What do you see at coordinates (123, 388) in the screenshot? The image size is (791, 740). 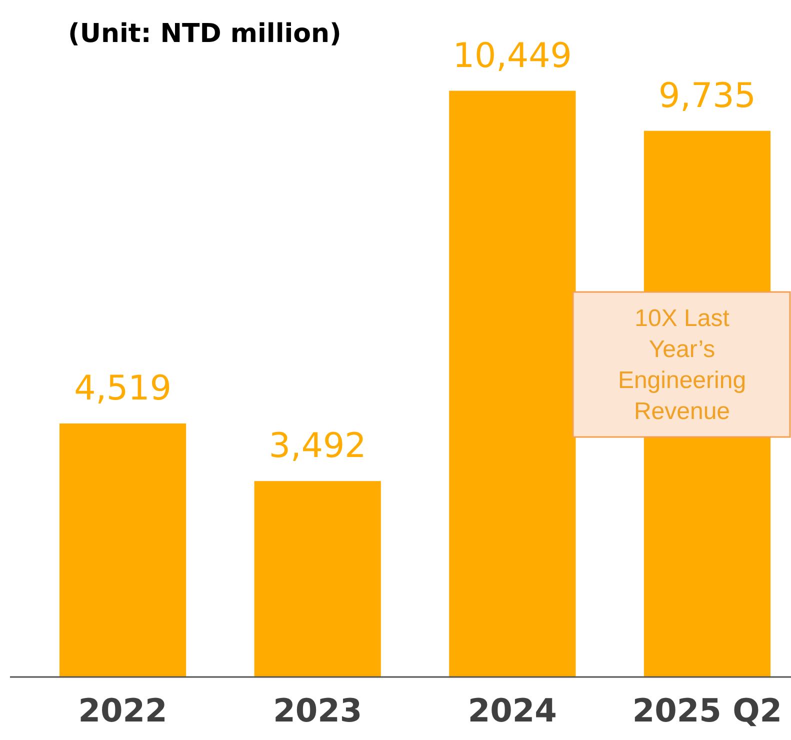 I see `data-label: 4,519` at bounding box center [123, 388].